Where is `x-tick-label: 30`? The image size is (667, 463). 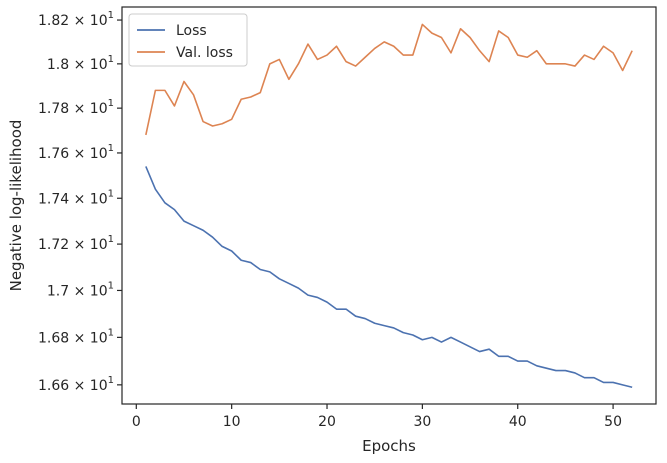 x-tick-label: 30 is located at coordinates (422, 422).